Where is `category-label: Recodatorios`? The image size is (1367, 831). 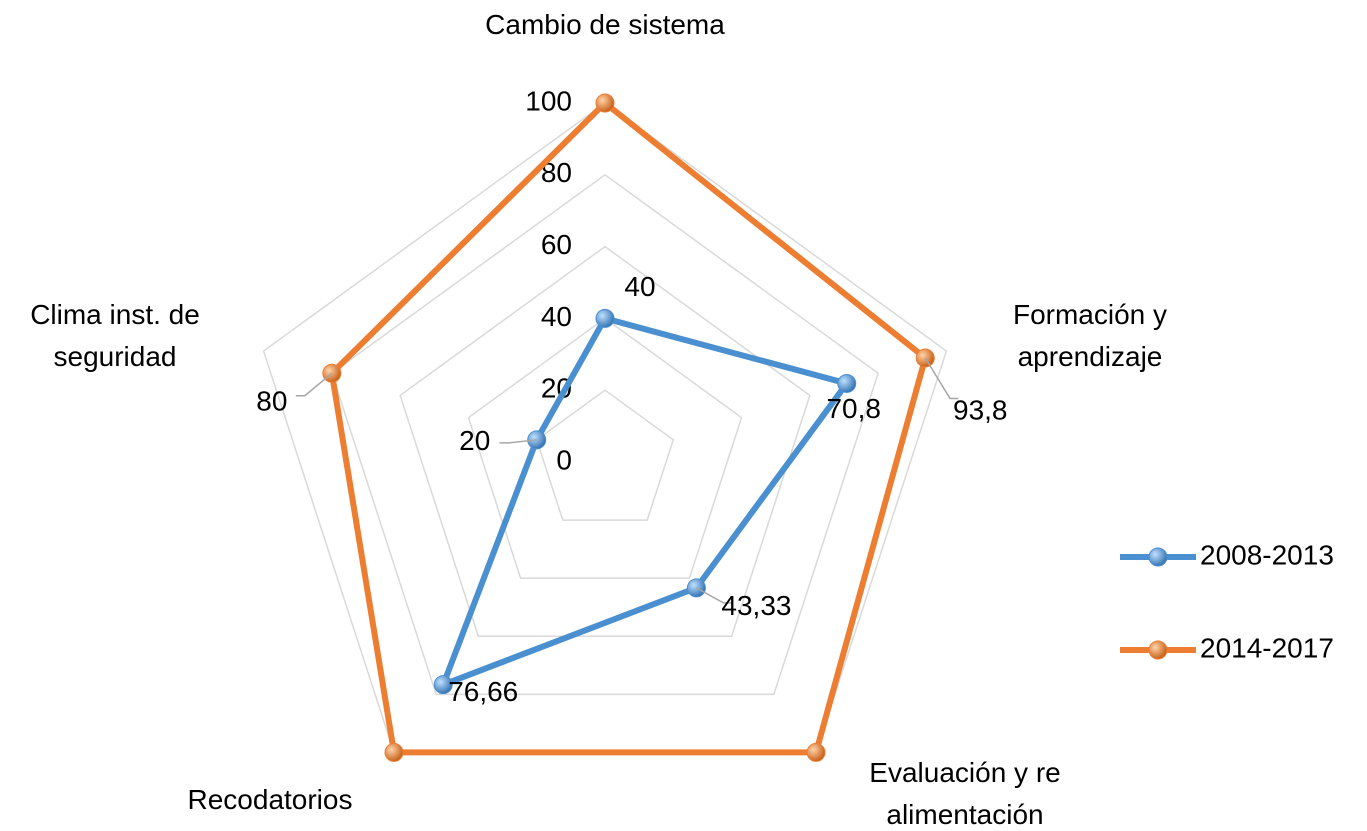
category-label: Recodatorios is located at coordinates (270, 799).